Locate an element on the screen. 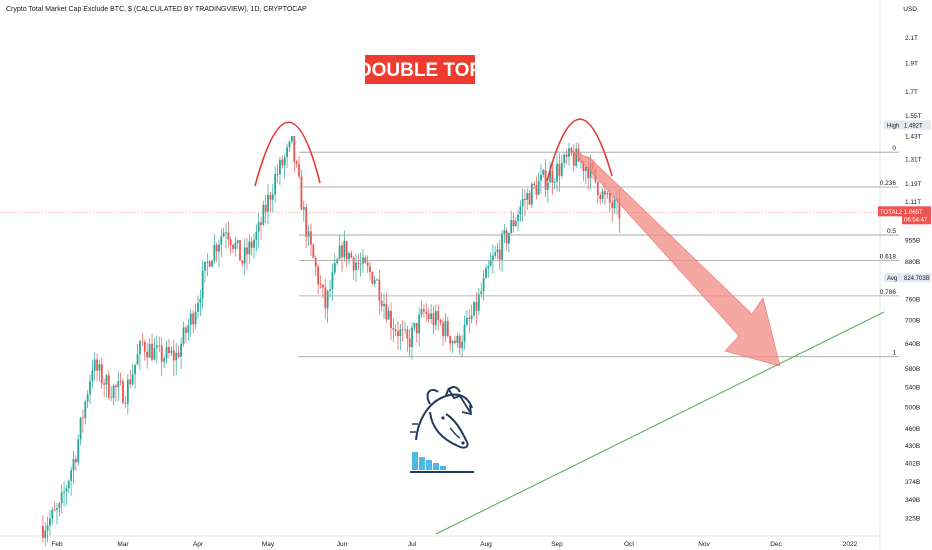 The image size is (932, 550). left-top-arc is located at coordinates (287, 154).